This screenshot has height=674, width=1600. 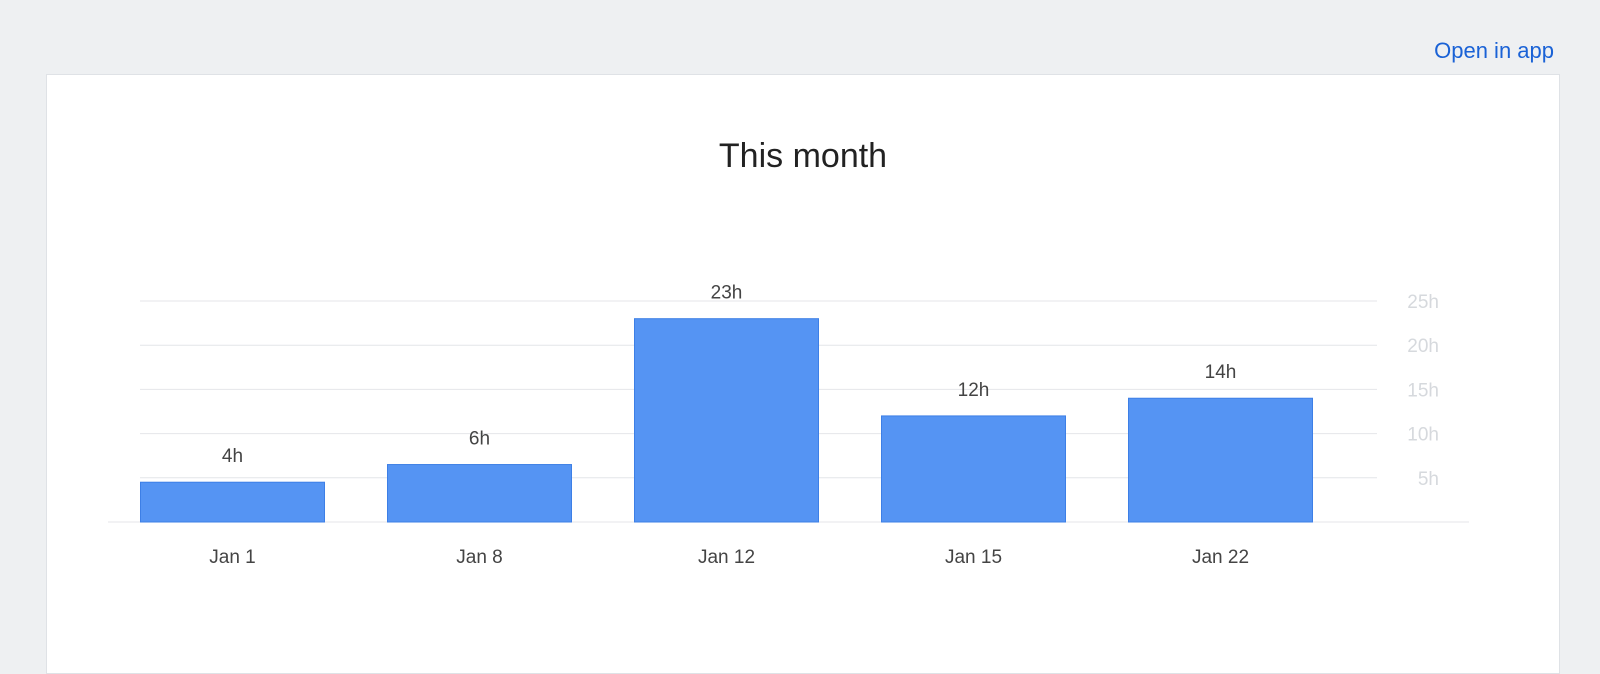 What do you see at coordinates (1423, 346) in the screenshot?
I see `y-tick-label: 20h` at bounding box center [1423, 346].